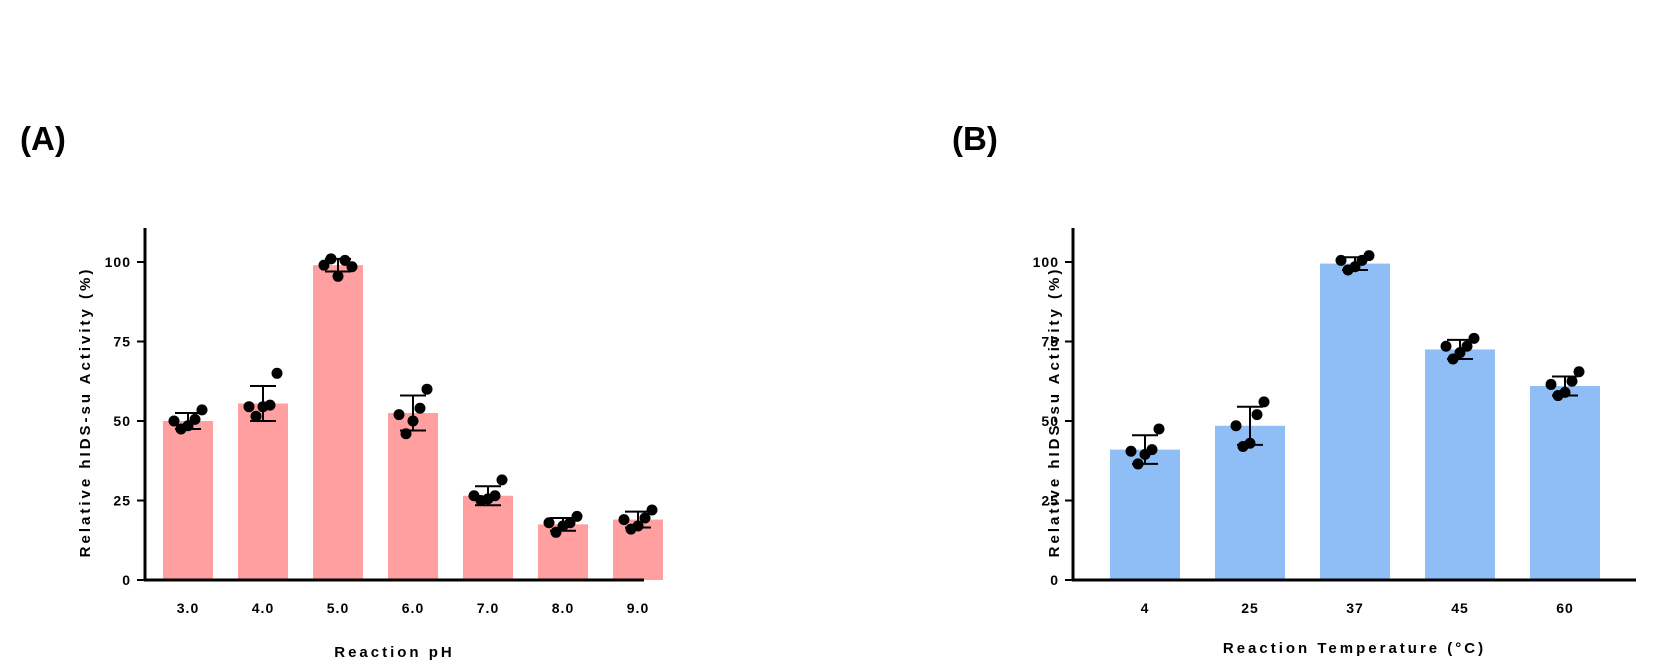  I want to click on x-tick-label: 60, so click(1565, 608).